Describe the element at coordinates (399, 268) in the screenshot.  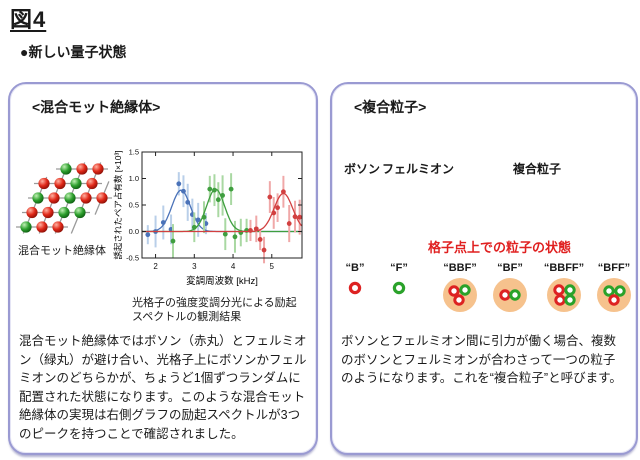
I see `particle-label: “F”` at that location.